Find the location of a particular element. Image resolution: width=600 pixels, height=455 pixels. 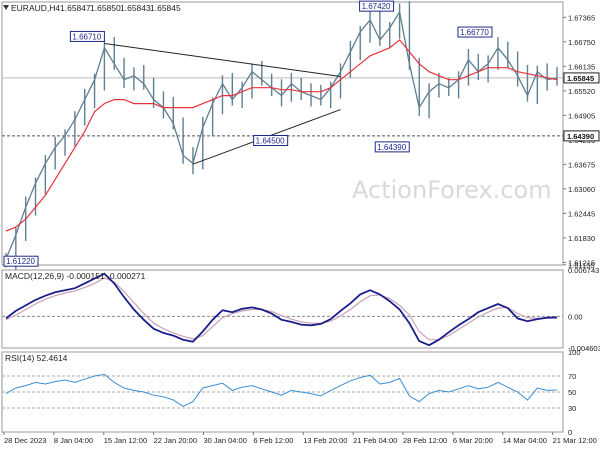

price-tick-label: 1.62445 is located at coordinates (581, 213).